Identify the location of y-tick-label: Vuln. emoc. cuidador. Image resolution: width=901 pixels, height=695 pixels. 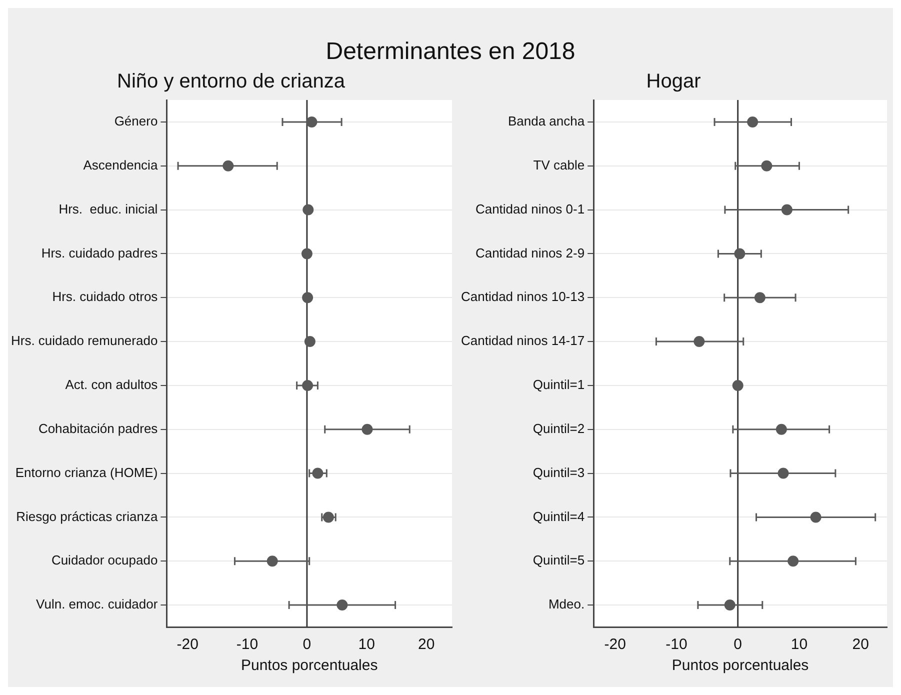
(97, 604).